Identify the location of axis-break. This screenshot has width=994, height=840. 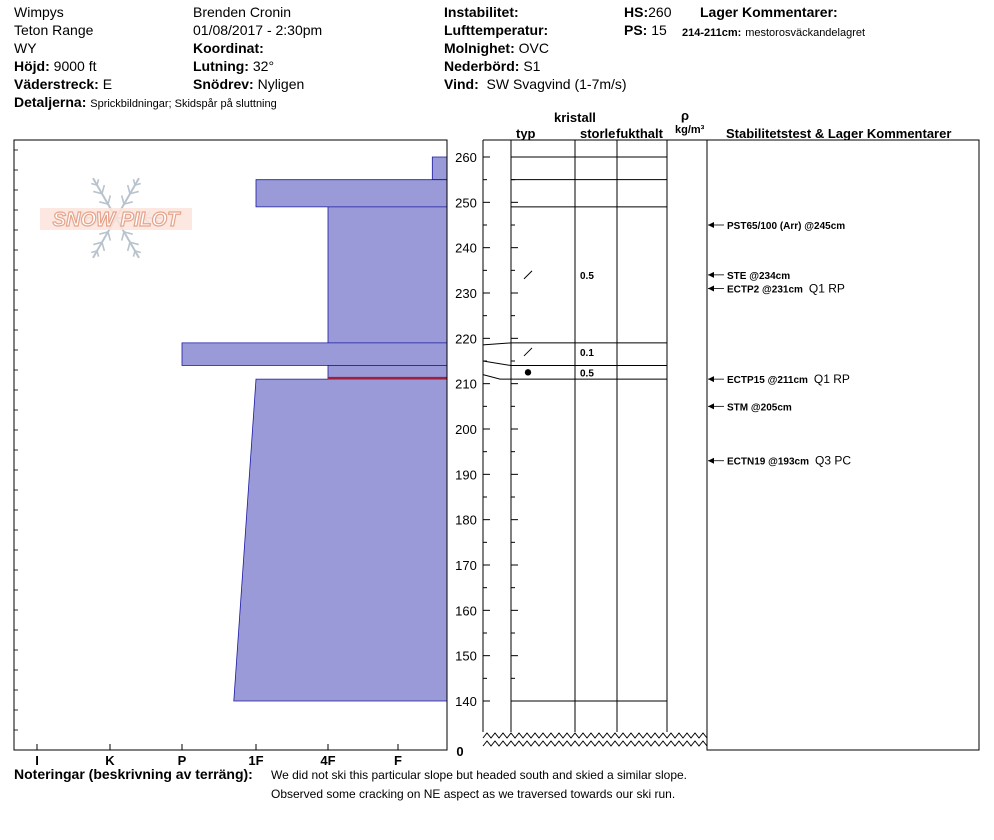
(595, 743).